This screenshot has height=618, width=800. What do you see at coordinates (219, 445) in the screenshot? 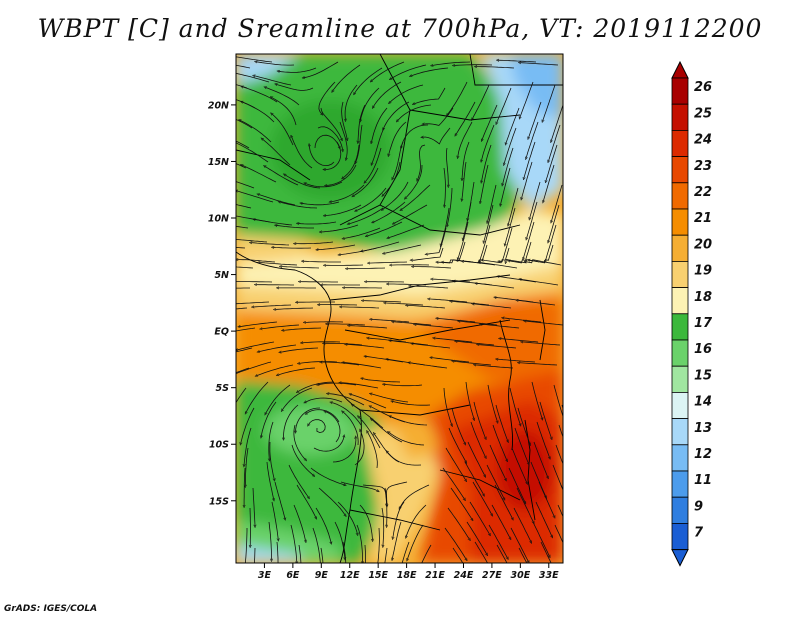
I see `lat-tick-label: 10S` at bounding box center [219, 445].